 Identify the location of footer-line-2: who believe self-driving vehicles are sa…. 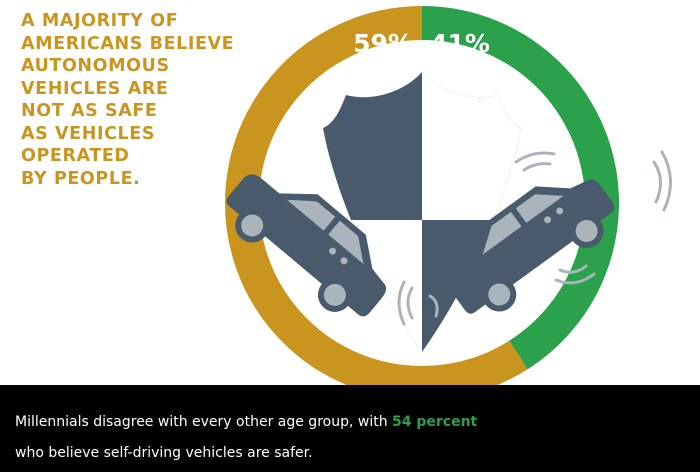
(164, 453).